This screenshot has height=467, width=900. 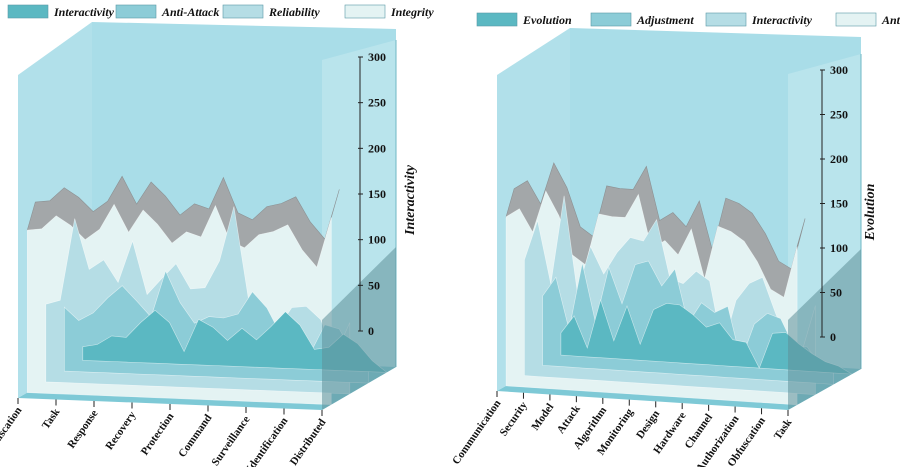 What do you see at coordinates (308, 442) in the screenshot?
I see `x-category-label: Distributed` at bounding box center [308, 442].